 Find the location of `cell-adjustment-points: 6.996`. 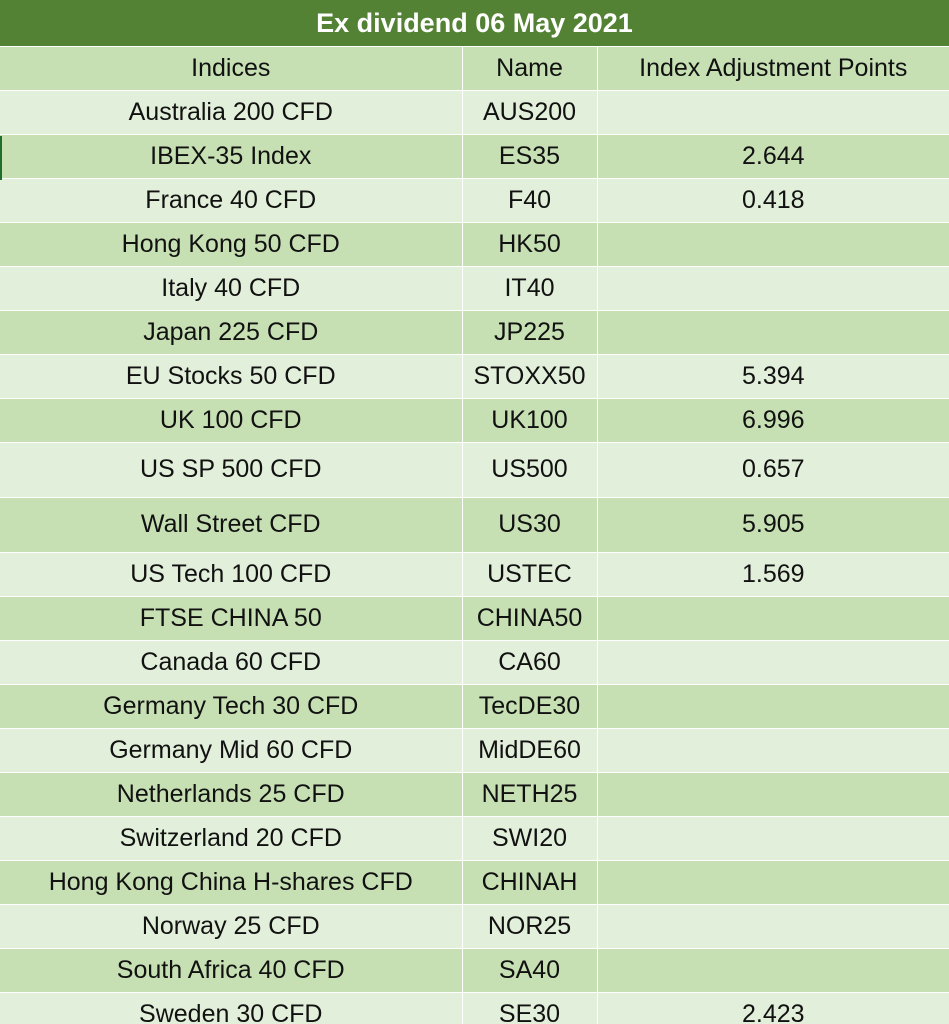

cell-adjustment-points: 6.996 is located at coordinates (773, 420).